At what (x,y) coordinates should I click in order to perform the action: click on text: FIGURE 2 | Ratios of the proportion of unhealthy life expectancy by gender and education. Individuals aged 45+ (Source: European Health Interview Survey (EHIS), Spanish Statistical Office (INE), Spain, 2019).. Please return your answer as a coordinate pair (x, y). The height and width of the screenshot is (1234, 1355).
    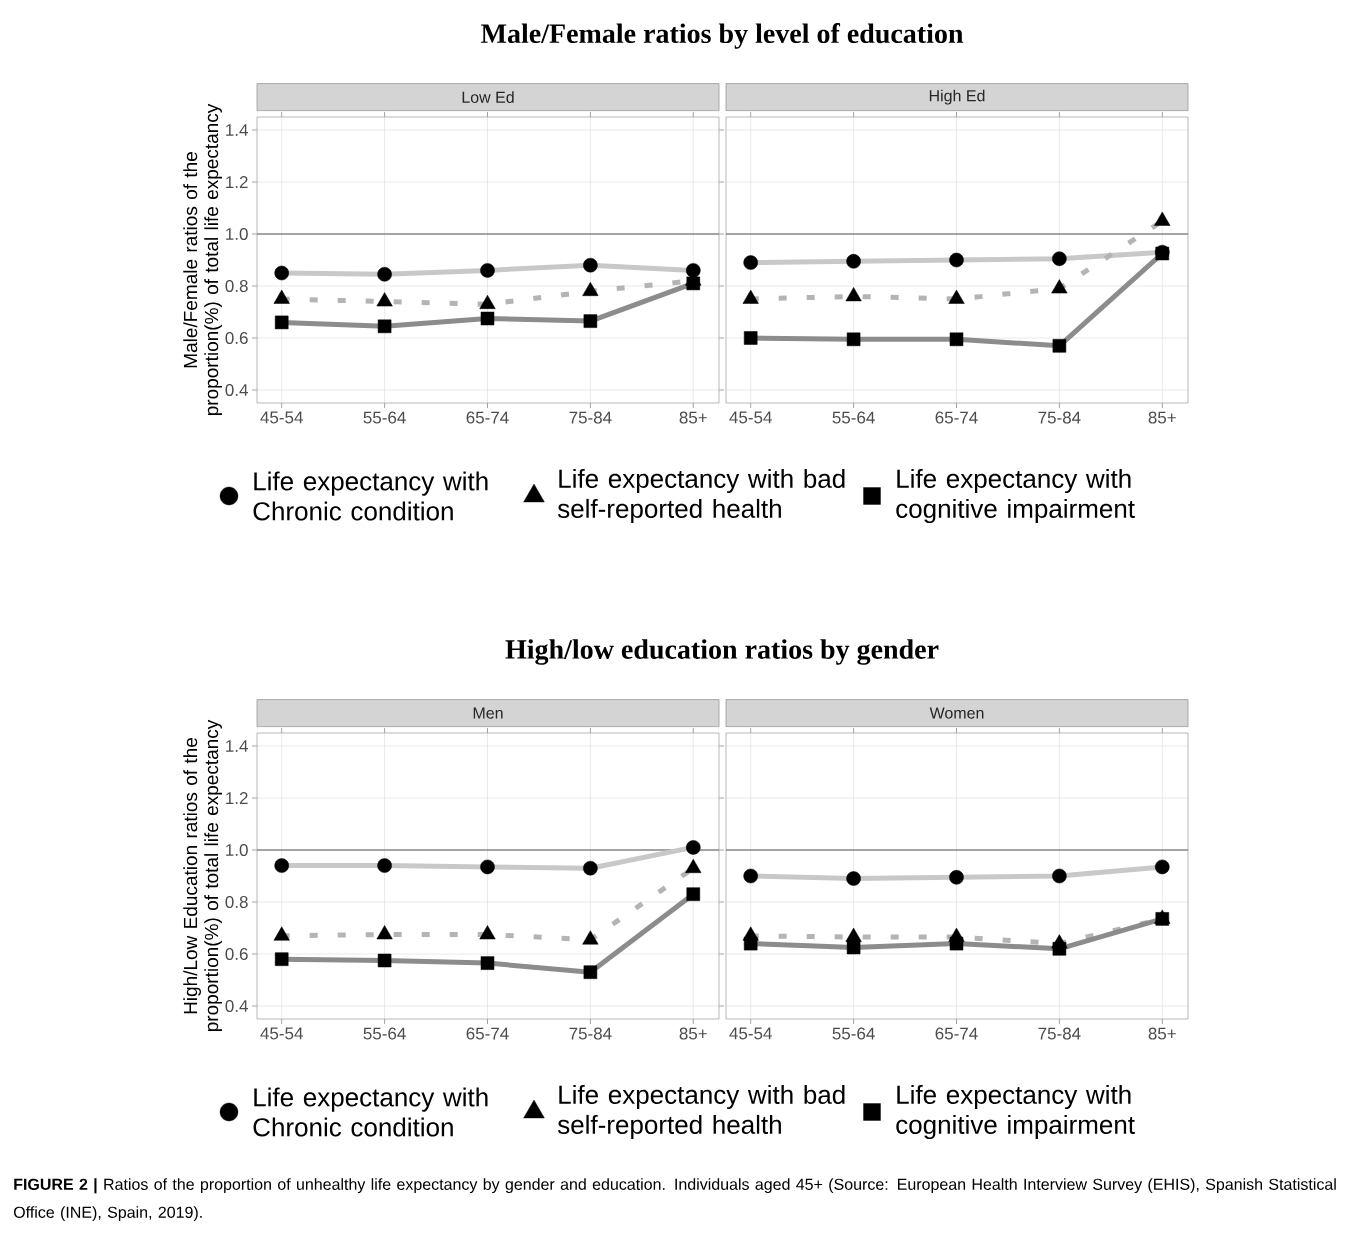
    Looking at the image, I should click on (674, 1200).